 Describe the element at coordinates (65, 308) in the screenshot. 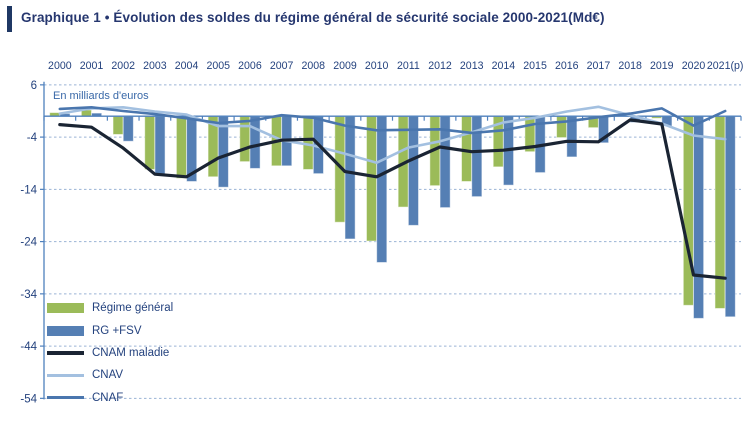

I see `legend-swatch-regime-general` at that location.